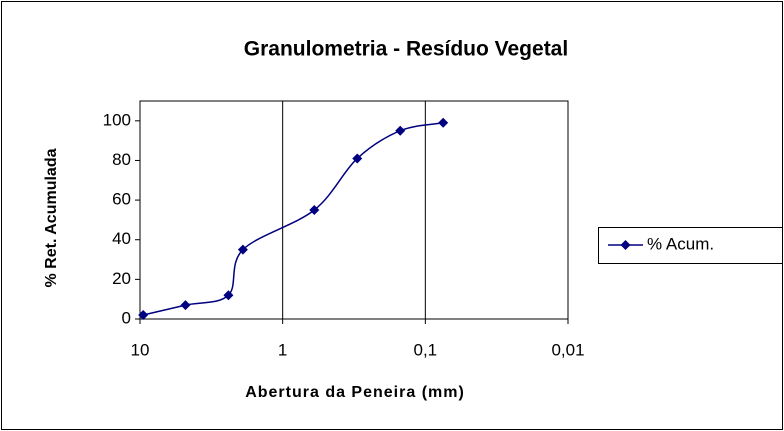  What do you see at coordinates (121, 159) in the screenshot?
I see `y-tick-label: 80` at bounding box center [121, 159].